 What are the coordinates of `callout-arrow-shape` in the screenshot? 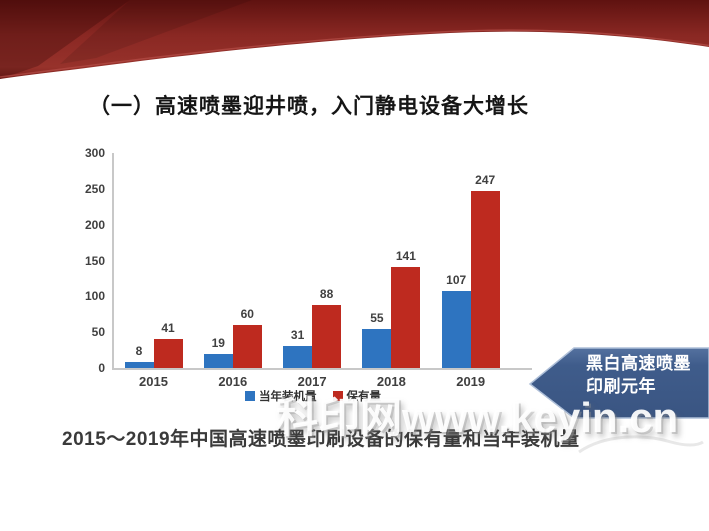 It's located at (618, 383).